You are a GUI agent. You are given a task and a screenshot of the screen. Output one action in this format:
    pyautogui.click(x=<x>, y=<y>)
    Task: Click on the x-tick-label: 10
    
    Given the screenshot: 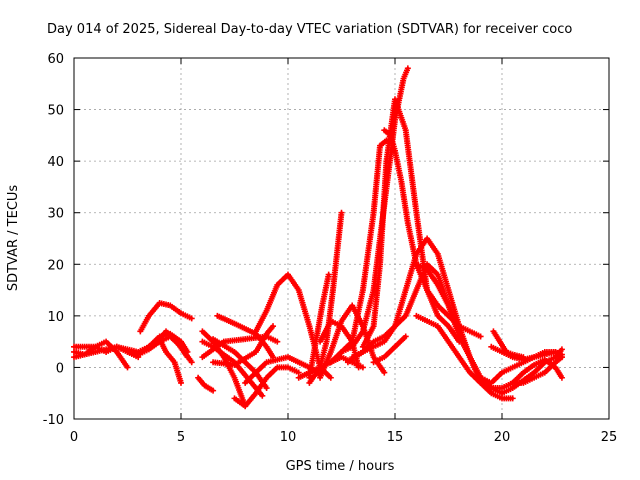 What is the action you would take?
    pyautogui.click(x=288, y=437)
    